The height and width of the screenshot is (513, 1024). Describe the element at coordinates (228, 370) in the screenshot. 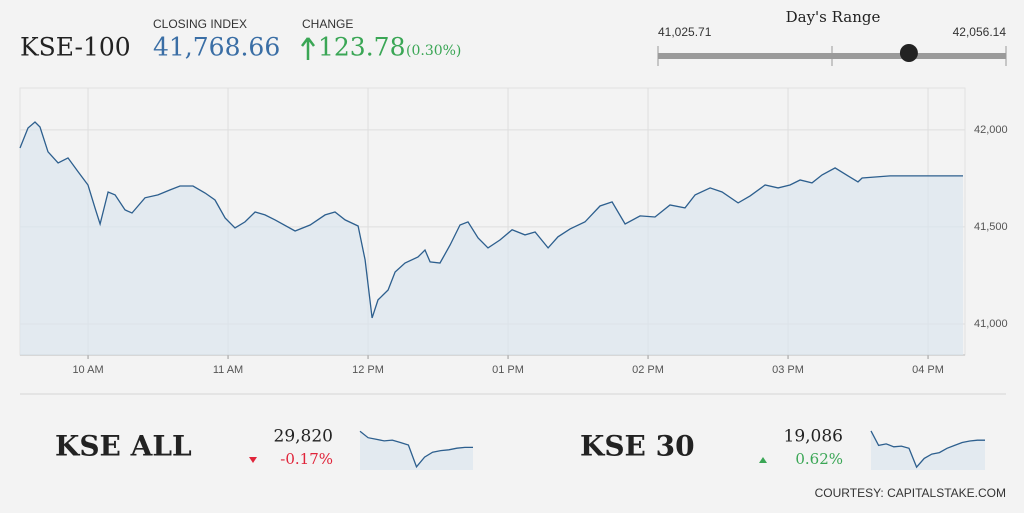

I see `x-tick-label: 11 AM` at that location.